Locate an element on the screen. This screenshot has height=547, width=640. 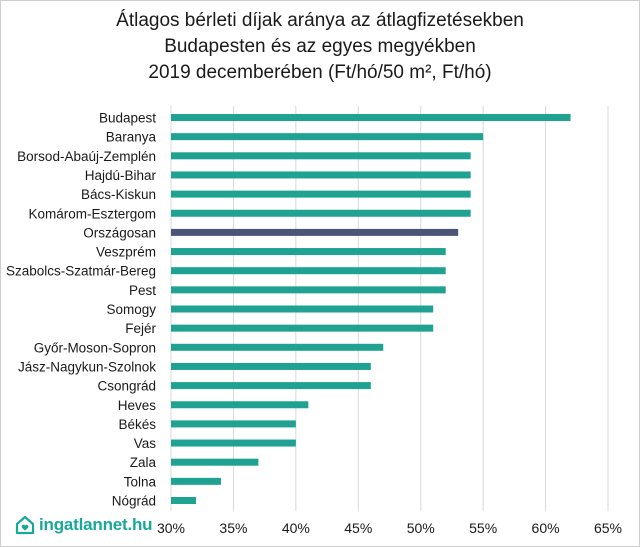
ingatlannet-logo: ingatlannet.hu is located at coordinates (83, 525).